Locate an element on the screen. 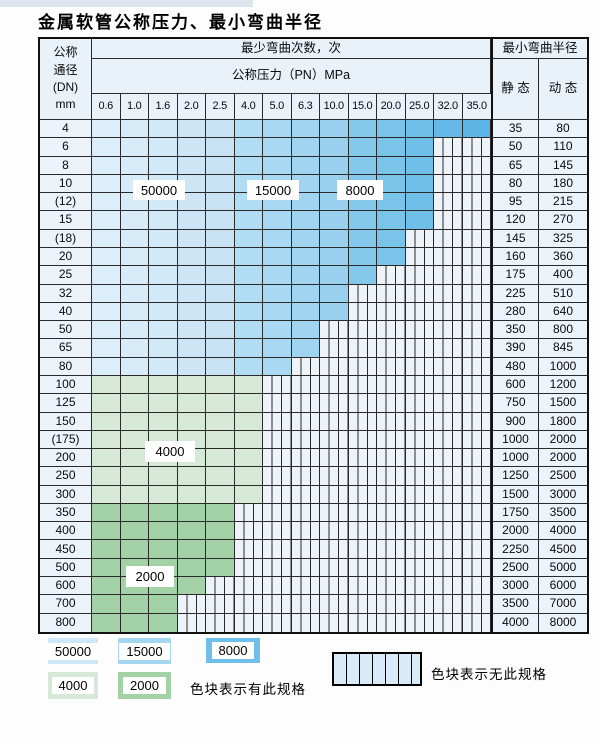  static-radius-cell: 600 is located at coordinates (515, 385).